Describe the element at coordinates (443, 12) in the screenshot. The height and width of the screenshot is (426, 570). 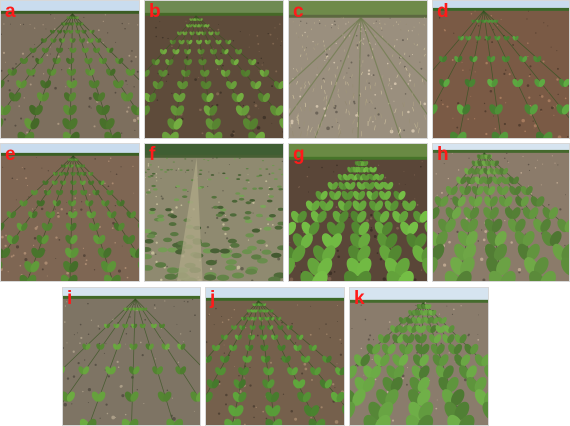
I see `panel-label-d: d` at that location.